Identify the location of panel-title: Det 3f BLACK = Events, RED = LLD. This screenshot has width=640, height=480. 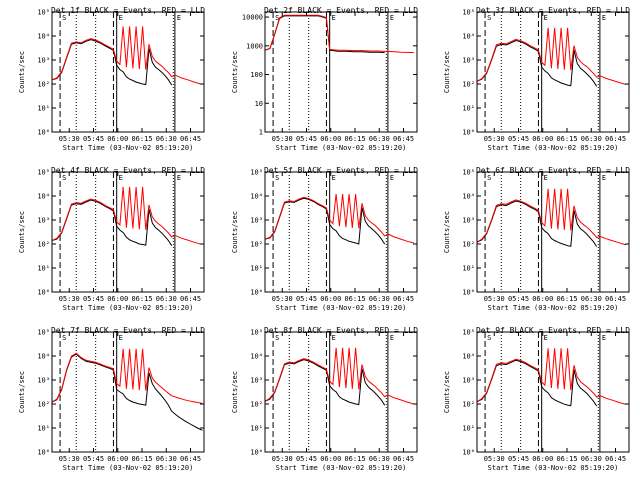
(553, 10).